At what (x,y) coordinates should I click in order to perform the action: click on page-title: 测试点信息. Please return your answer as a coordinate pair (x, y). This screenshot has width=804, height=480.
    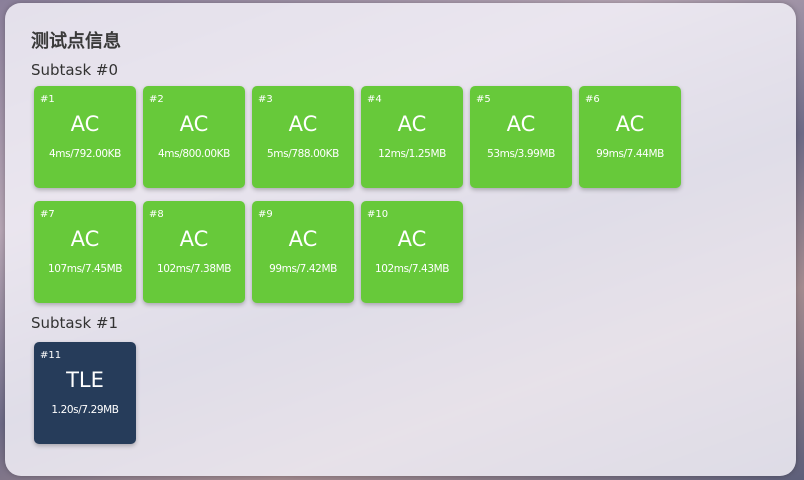
    Looking at the image, I should click on (76, 41).